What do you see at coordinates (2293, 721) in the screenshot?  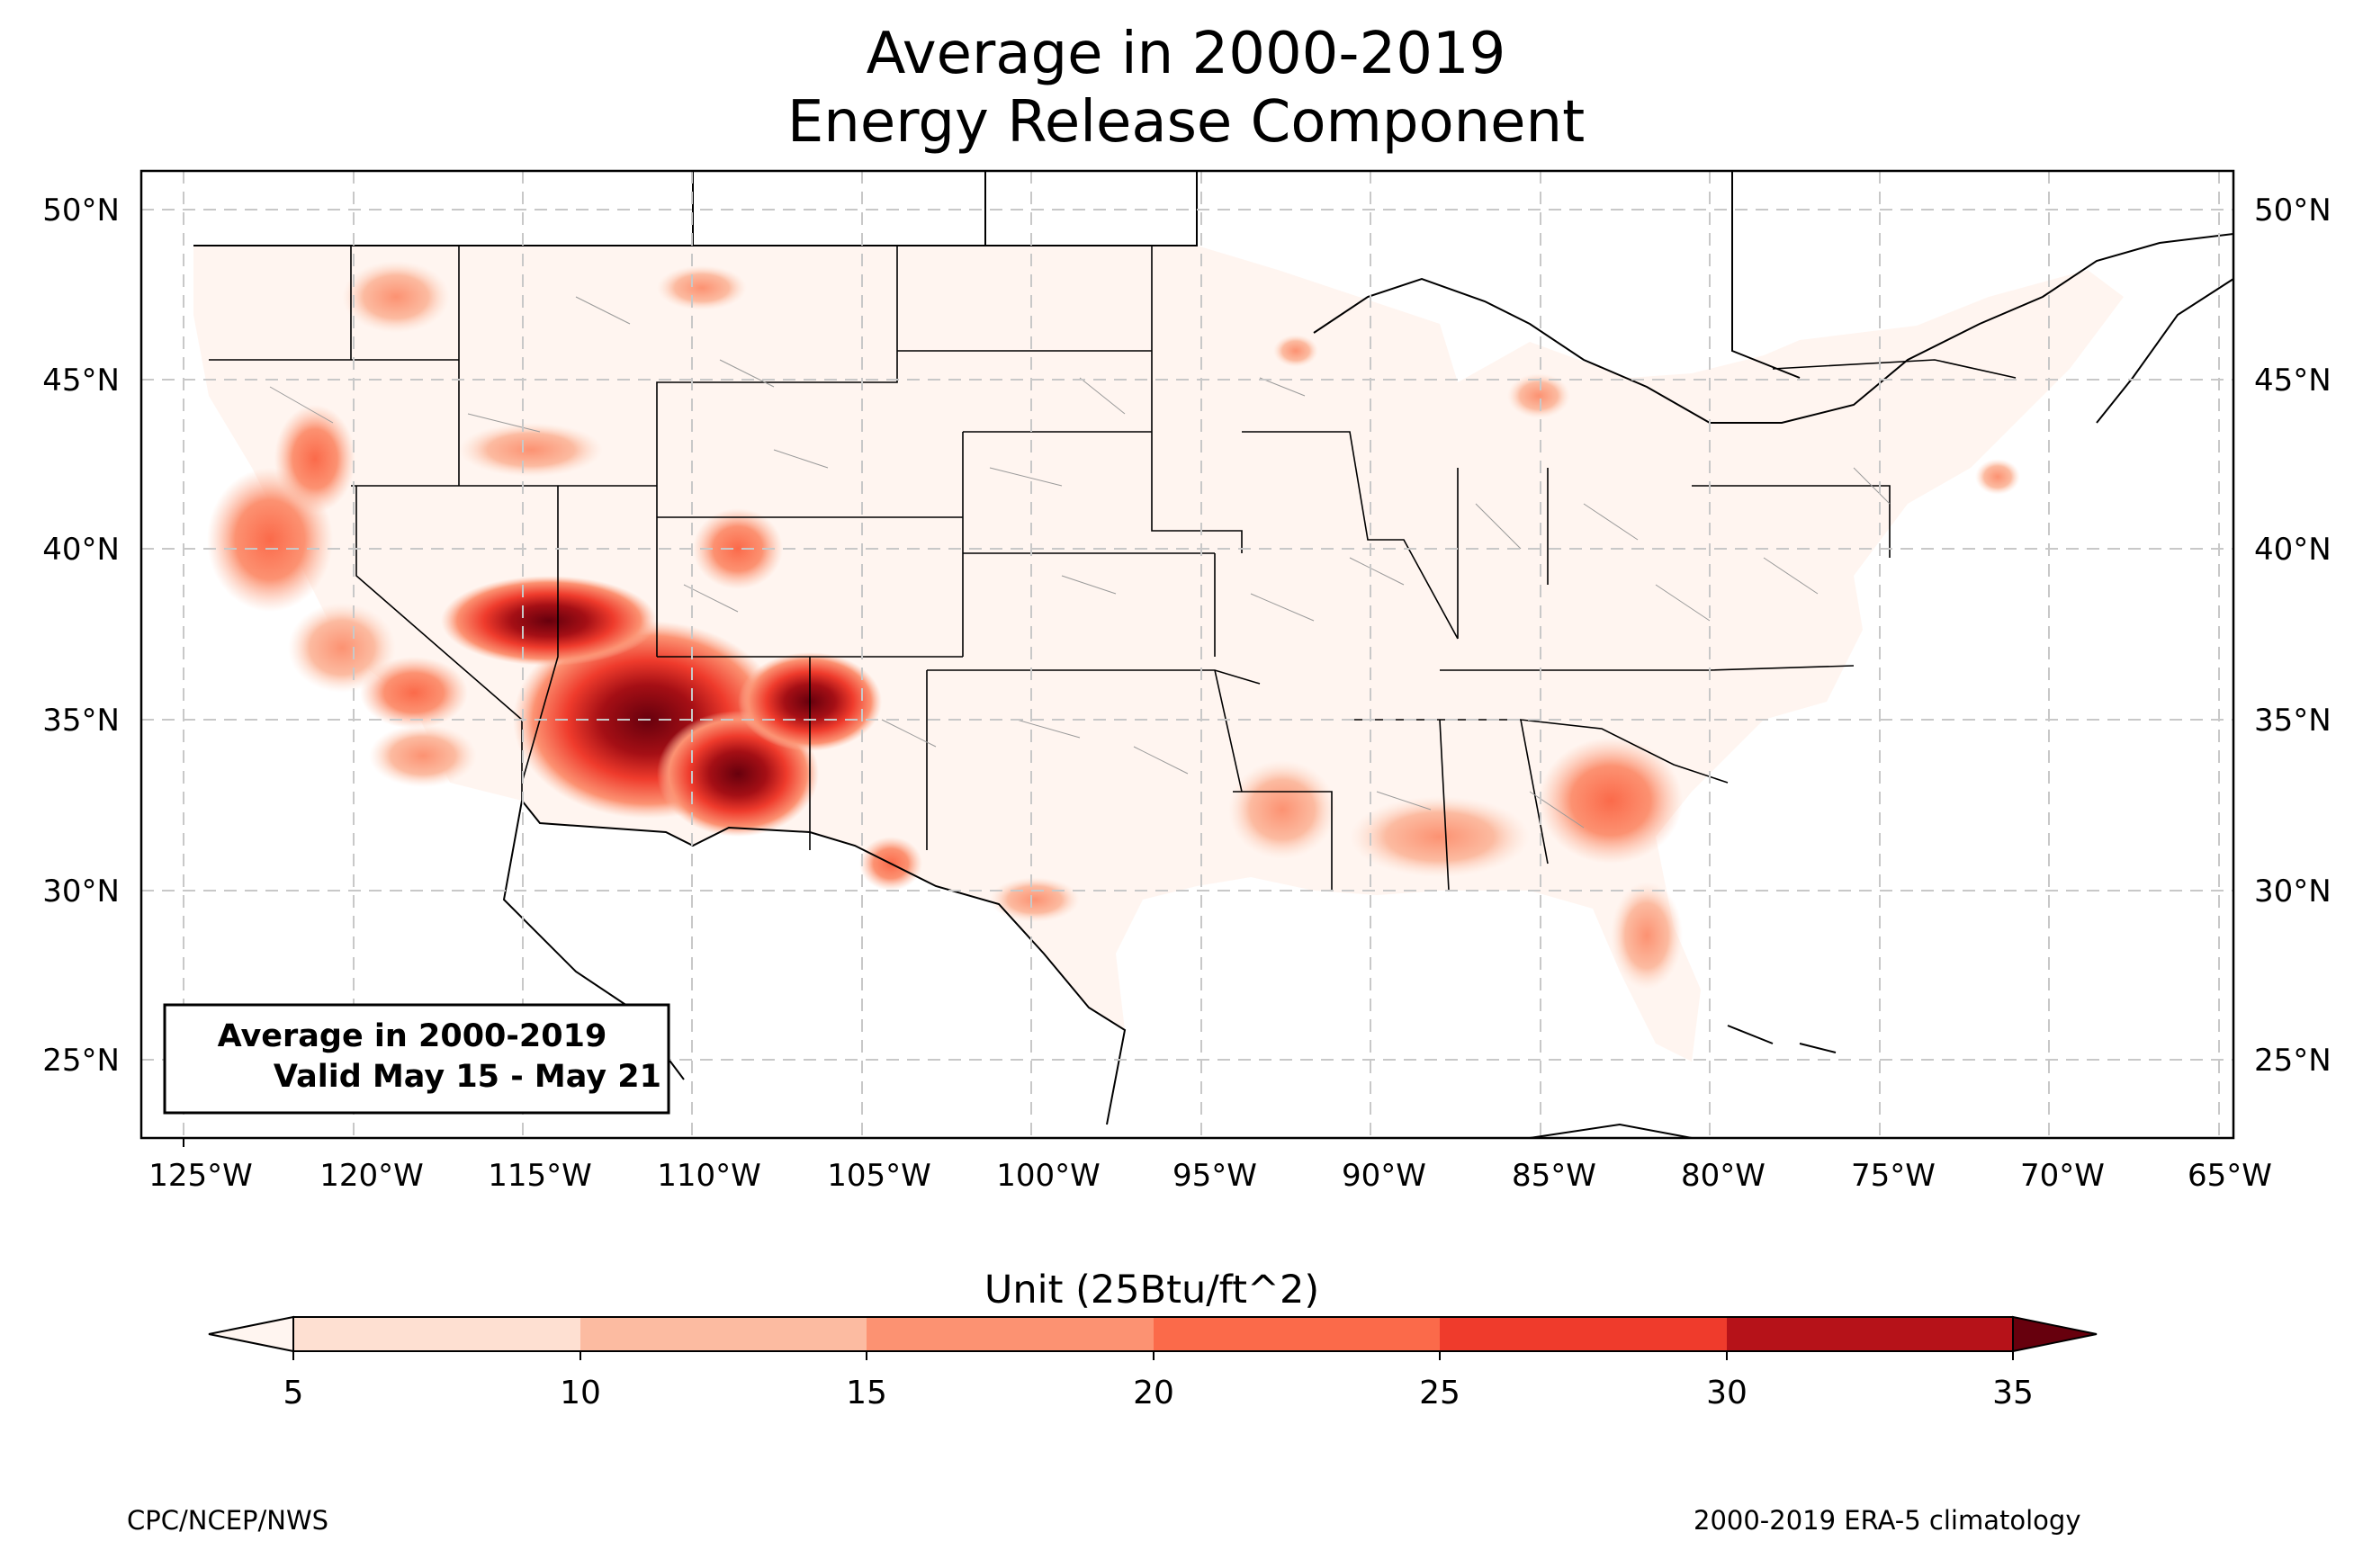 I see `lat-tick-35n-right: 35°N` at bounding box center [2293, 721].